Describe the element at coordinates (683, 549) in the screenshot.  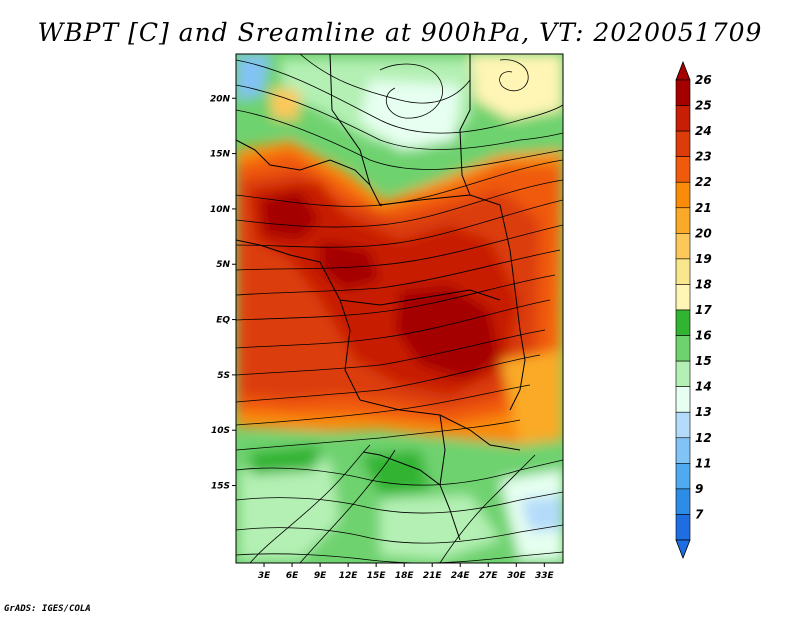
I see `colorbar-bottom-arrow` at that location.